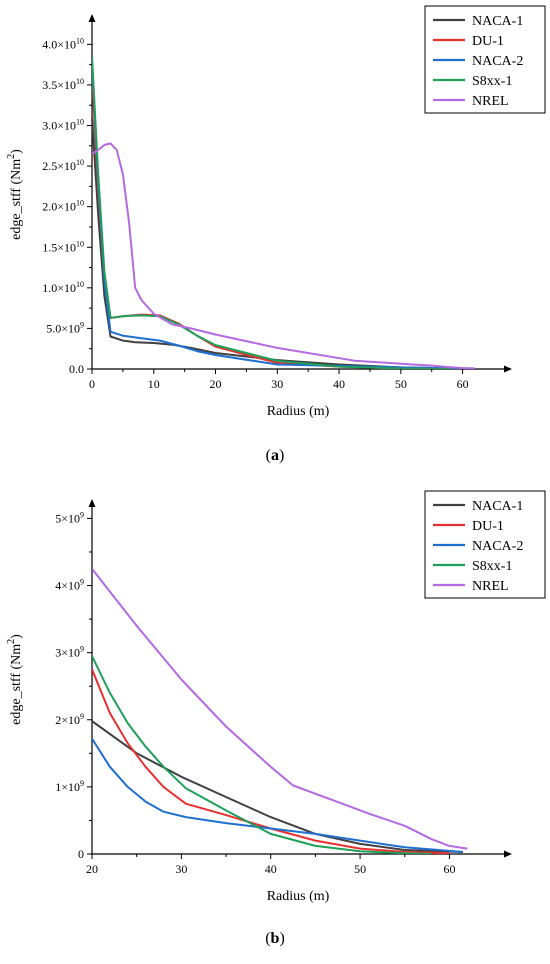  I want to click on chart-a-y-tick-label: 3.5×10¹⁰, so click(63, 84).